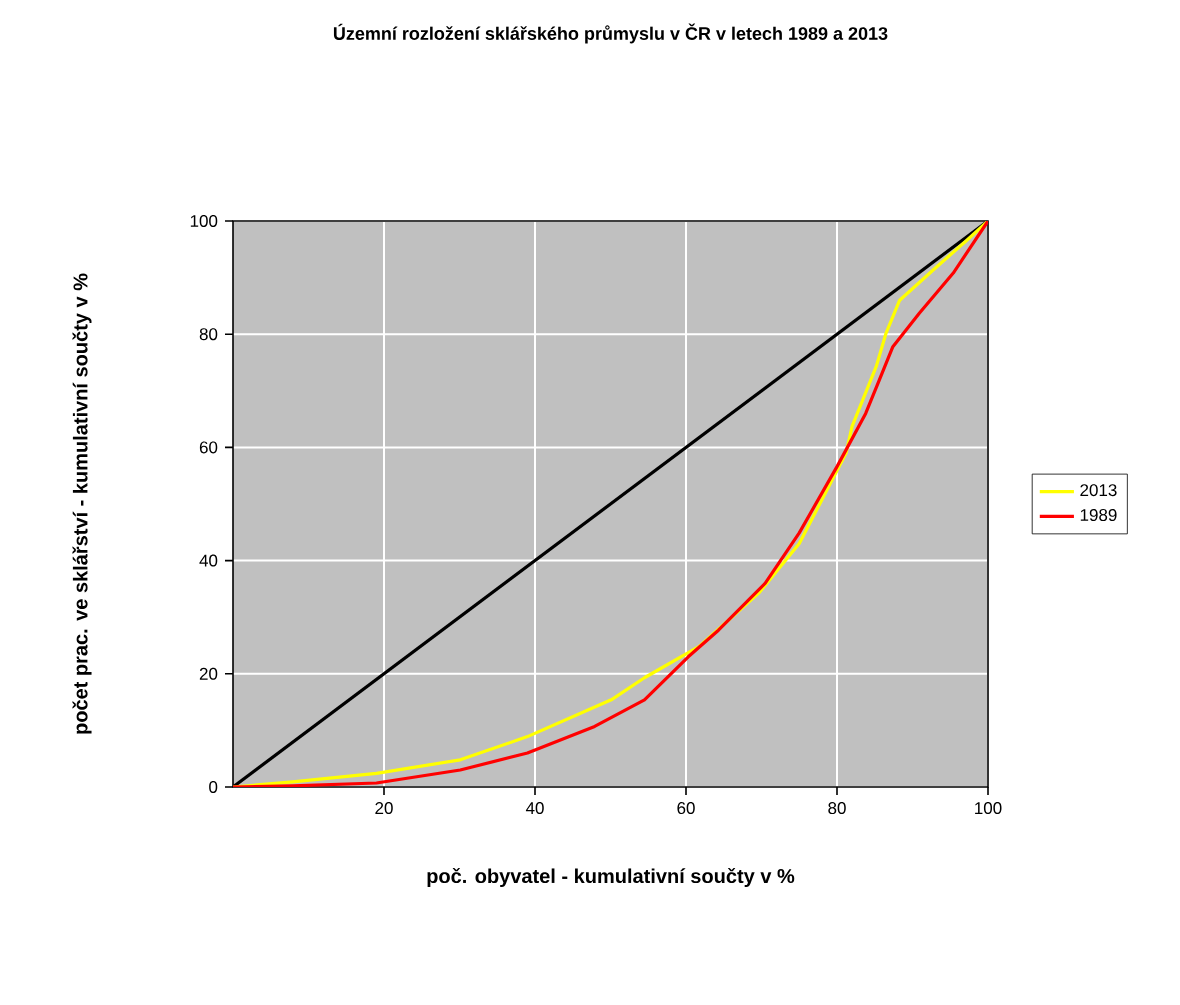 The height and width of the screenshot is (1005, 1180). Describe the element at coordinates (686, 808) in the screenshot. I see `x-tick-label: 60` at that location.